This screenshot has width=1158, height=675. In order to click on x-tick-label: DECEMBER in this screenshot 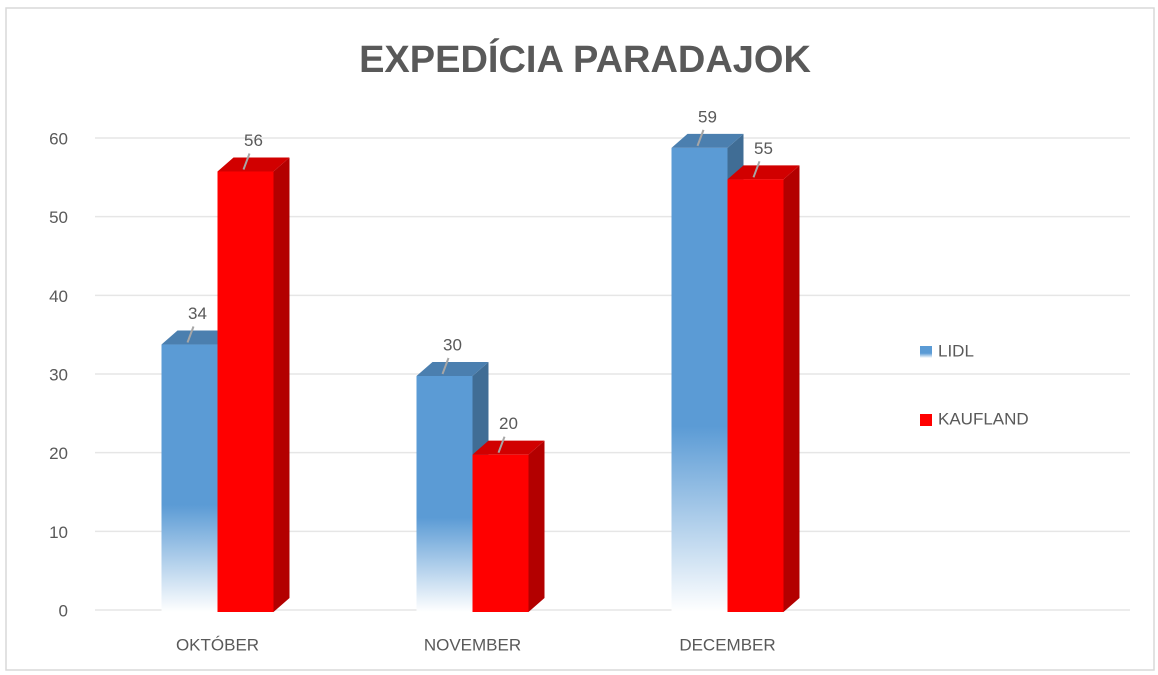, I will do `click(727, 644)`.